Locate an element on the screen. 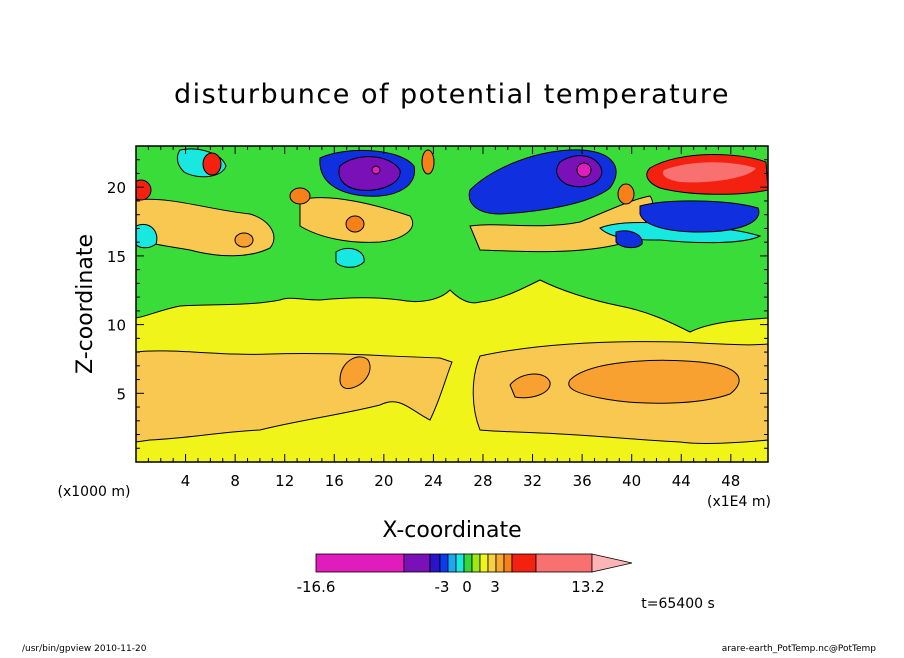  x-tick-label-1: 8 is located at coordinates (235, 481).